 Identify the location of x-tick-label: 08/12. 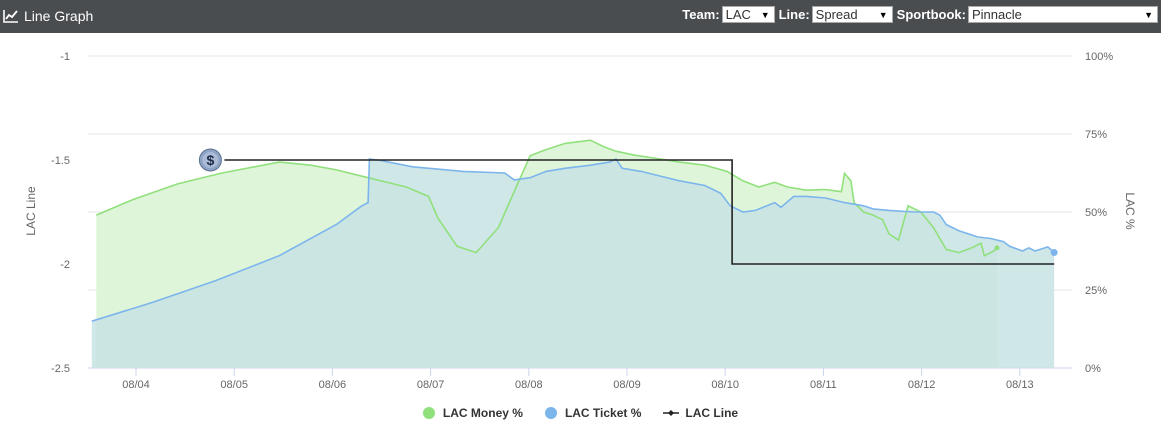
(922, 385).